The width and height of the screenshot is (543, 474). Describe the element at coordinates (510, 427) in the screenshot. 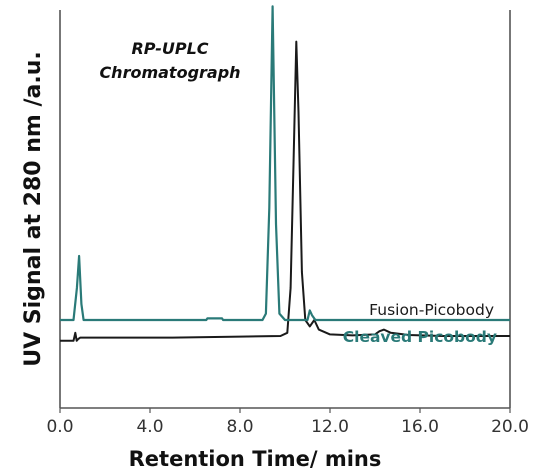

I see `x-tick-label: 20.0` at that location.